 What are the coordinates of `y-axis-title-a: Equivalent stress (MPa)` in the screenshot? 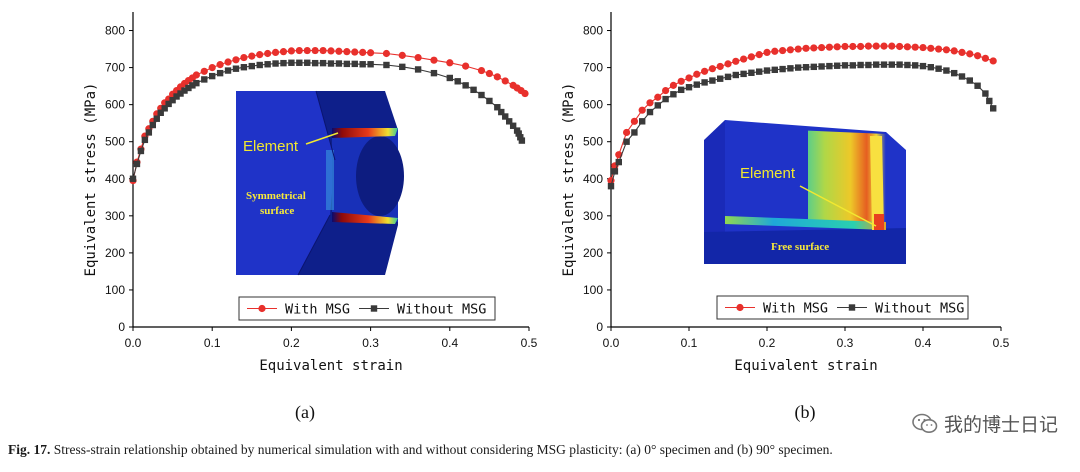 It's located at (91, 180).